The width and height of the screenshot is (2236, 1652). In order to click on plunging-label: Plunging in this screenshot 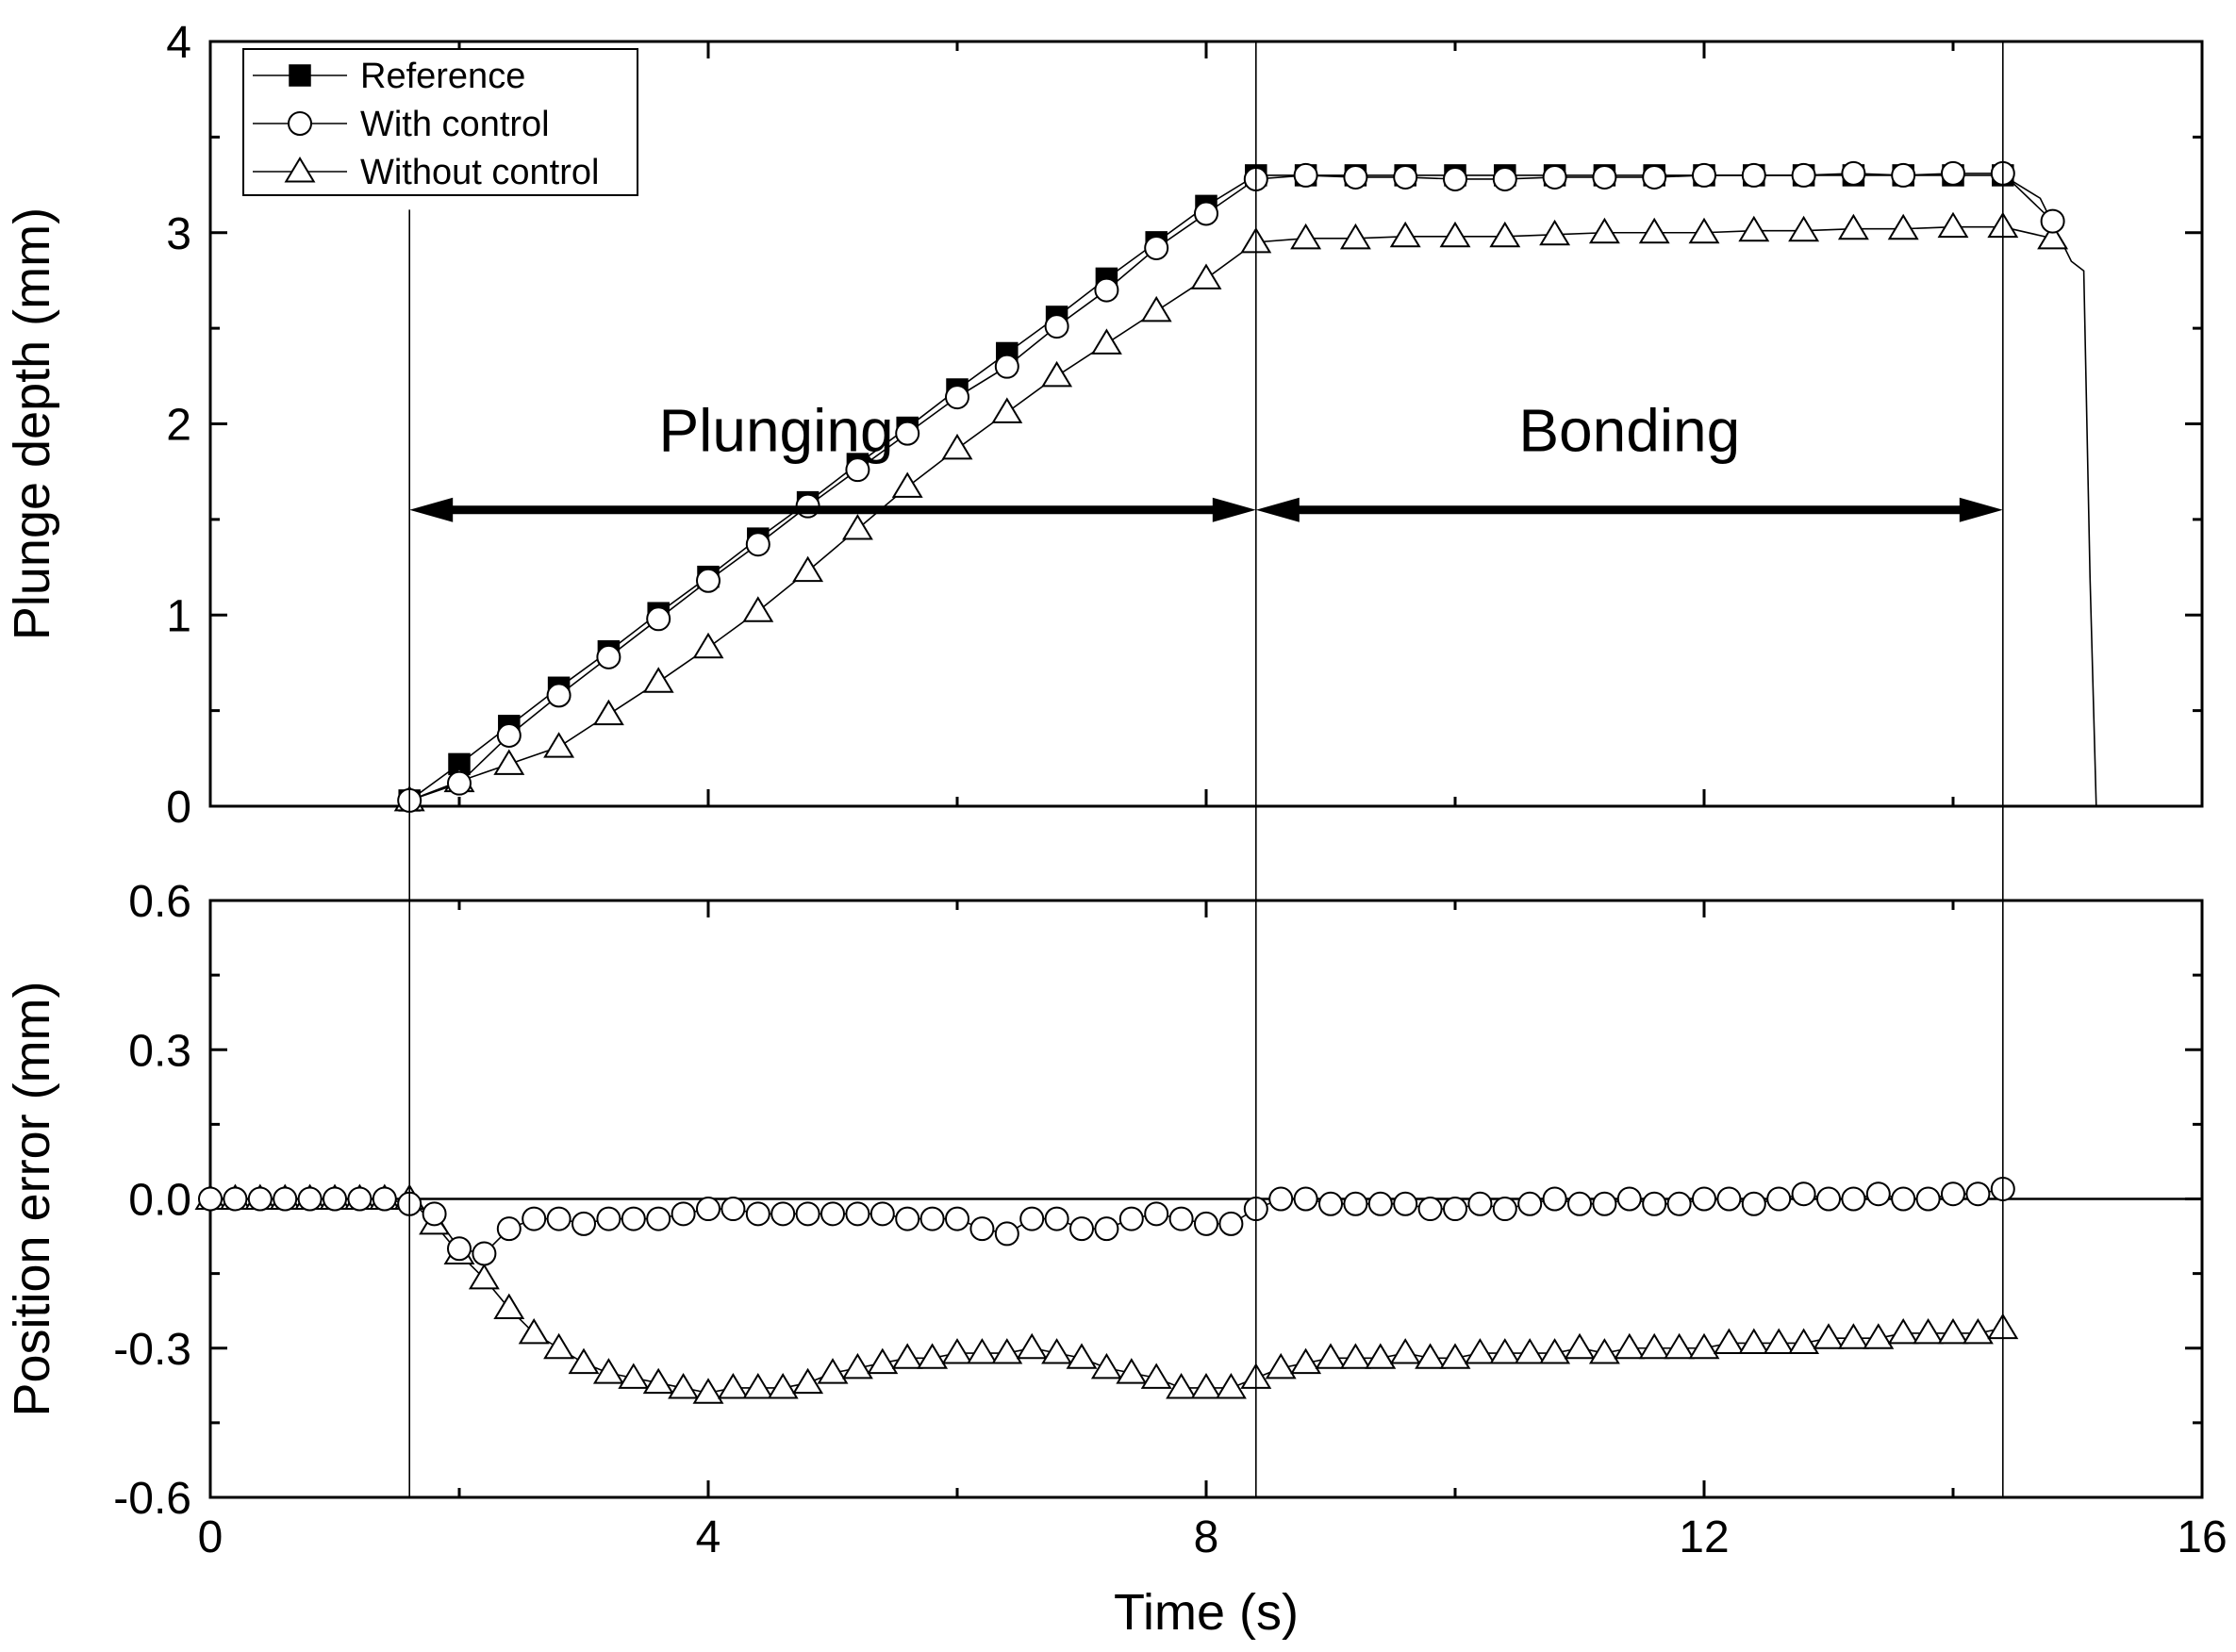, I will do `click(776, 431)`.